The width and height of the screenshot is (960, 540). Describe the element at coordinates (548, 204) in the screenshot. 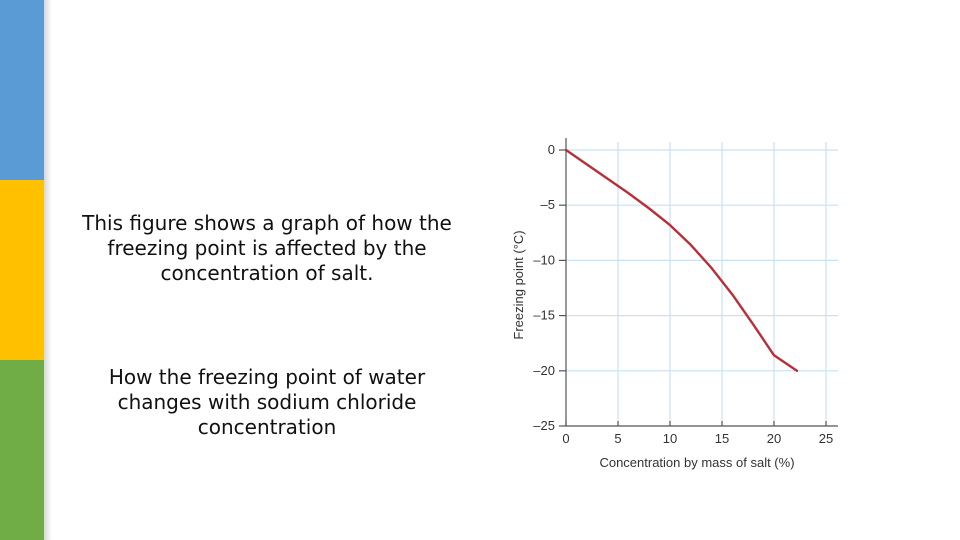

I see `y-tick-label: –5` at that location.